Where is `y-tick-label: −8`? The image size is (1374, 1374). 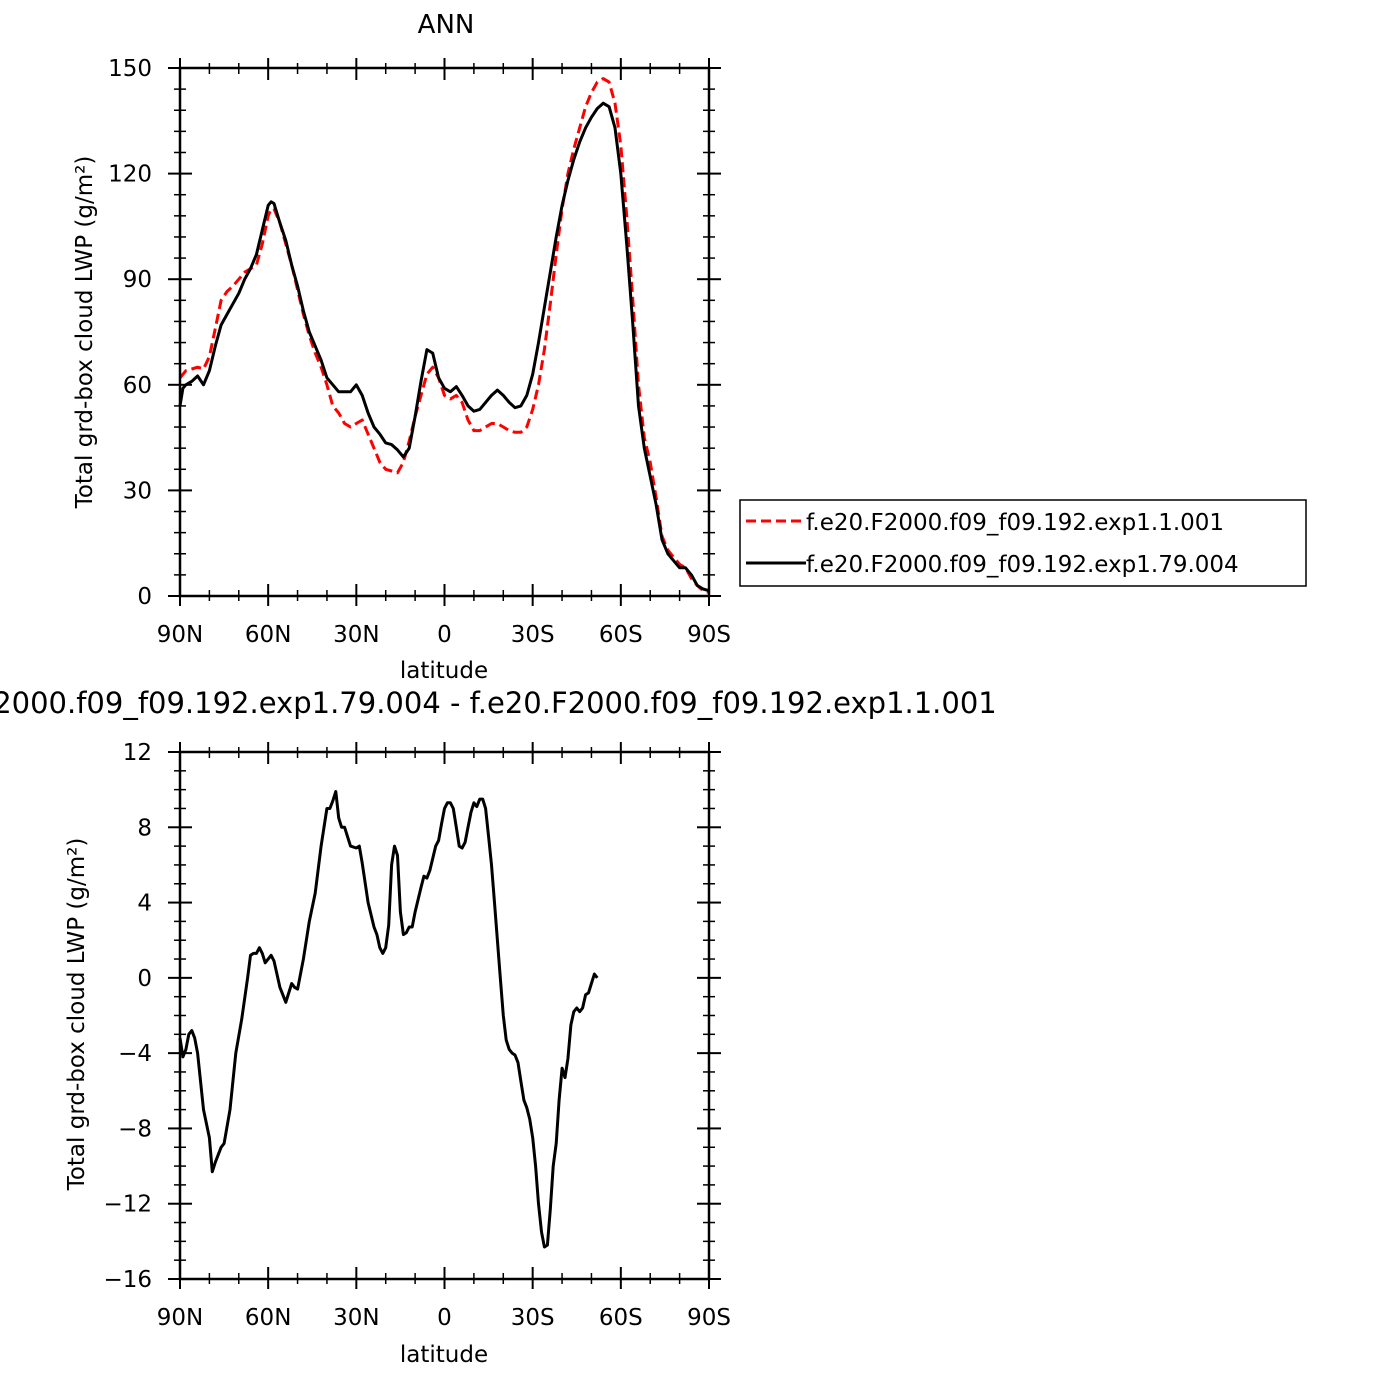
y-tick-label: −8 is located at coordinates (135, 1129).